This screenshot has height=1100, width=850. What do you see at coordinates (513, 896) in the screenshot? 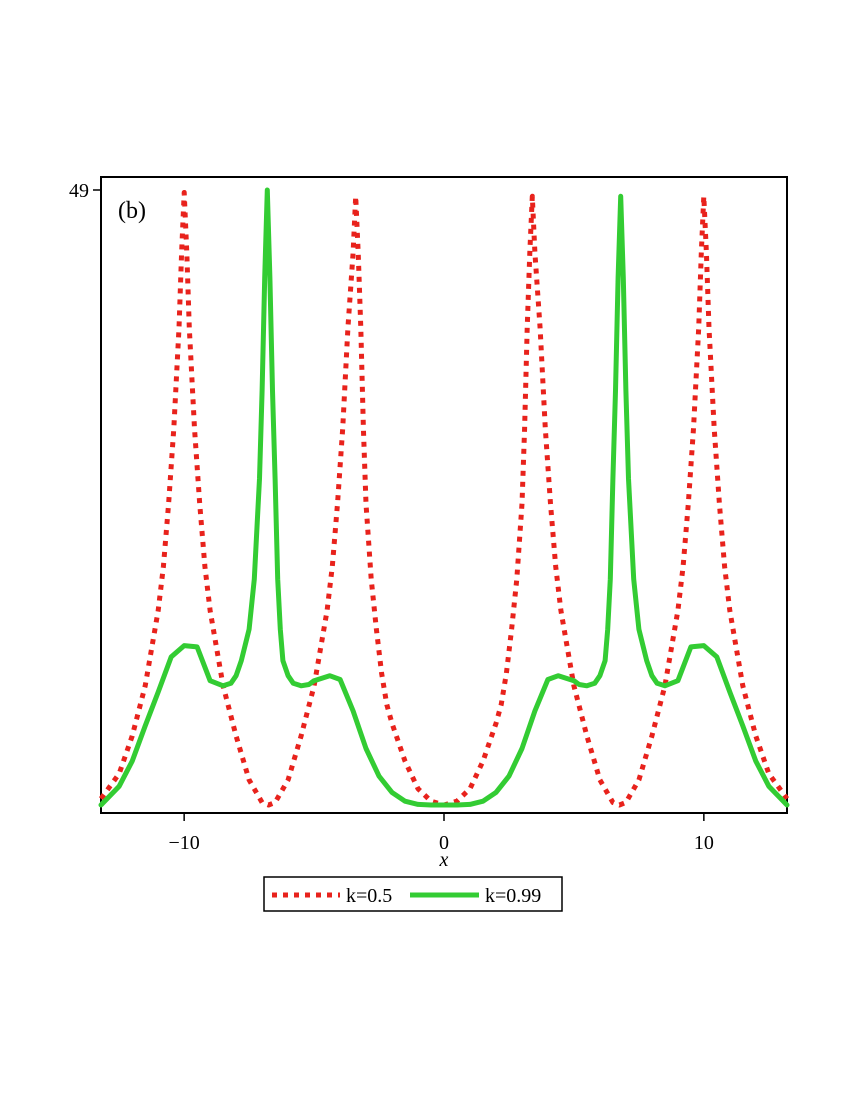
I see `legend-label-k099: k=0.99` at bounding box center [513, 896].